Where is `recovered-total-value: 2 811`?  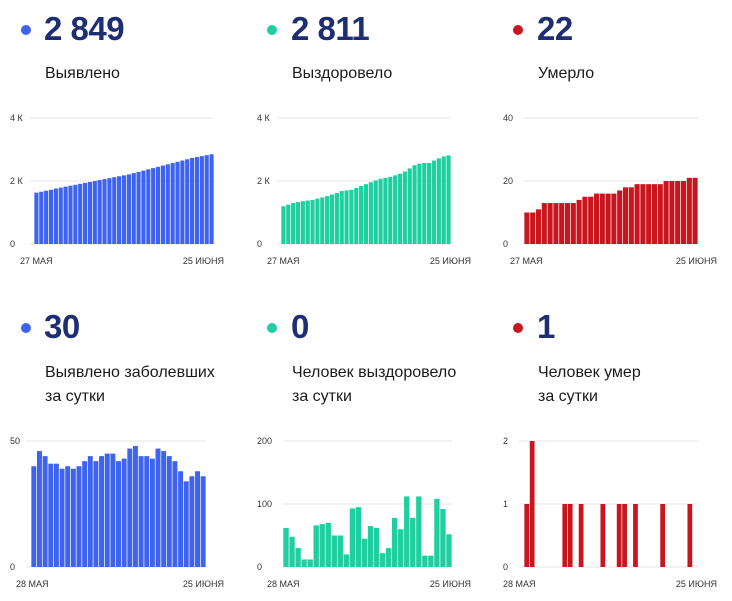 recovered-total-value: 2 811 is located at coordinates (330, 28).